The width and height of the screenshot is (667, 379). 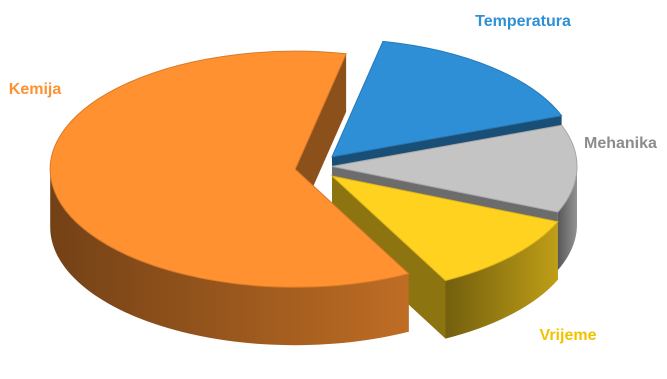 I want to click on slice-label-temperatura: Temperatura, so click(x=523, y=21).